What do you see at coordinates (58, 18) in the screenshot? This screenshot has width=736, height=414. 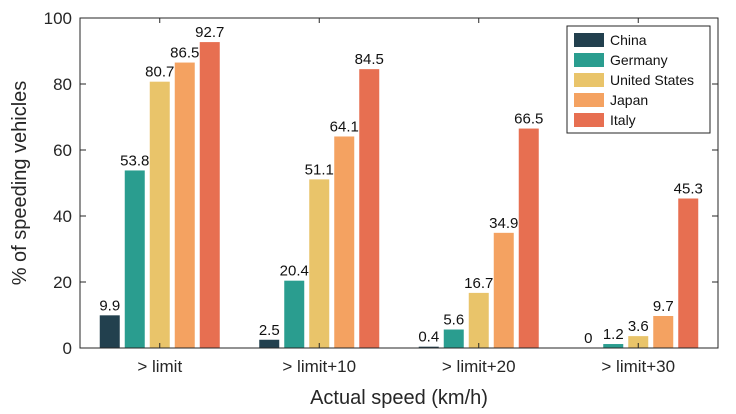 I see `y-tick-label: 100` at bounding box center [58, 18].